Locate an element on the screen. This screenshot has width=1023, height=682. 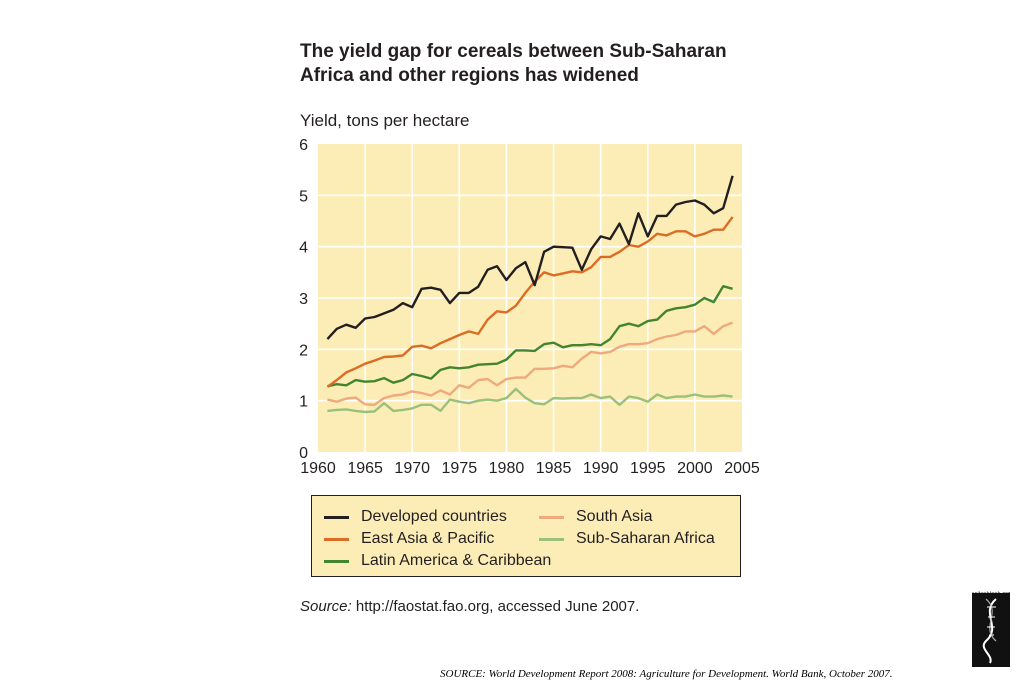
dna-helix-icon is located at coordinates (991, 630).